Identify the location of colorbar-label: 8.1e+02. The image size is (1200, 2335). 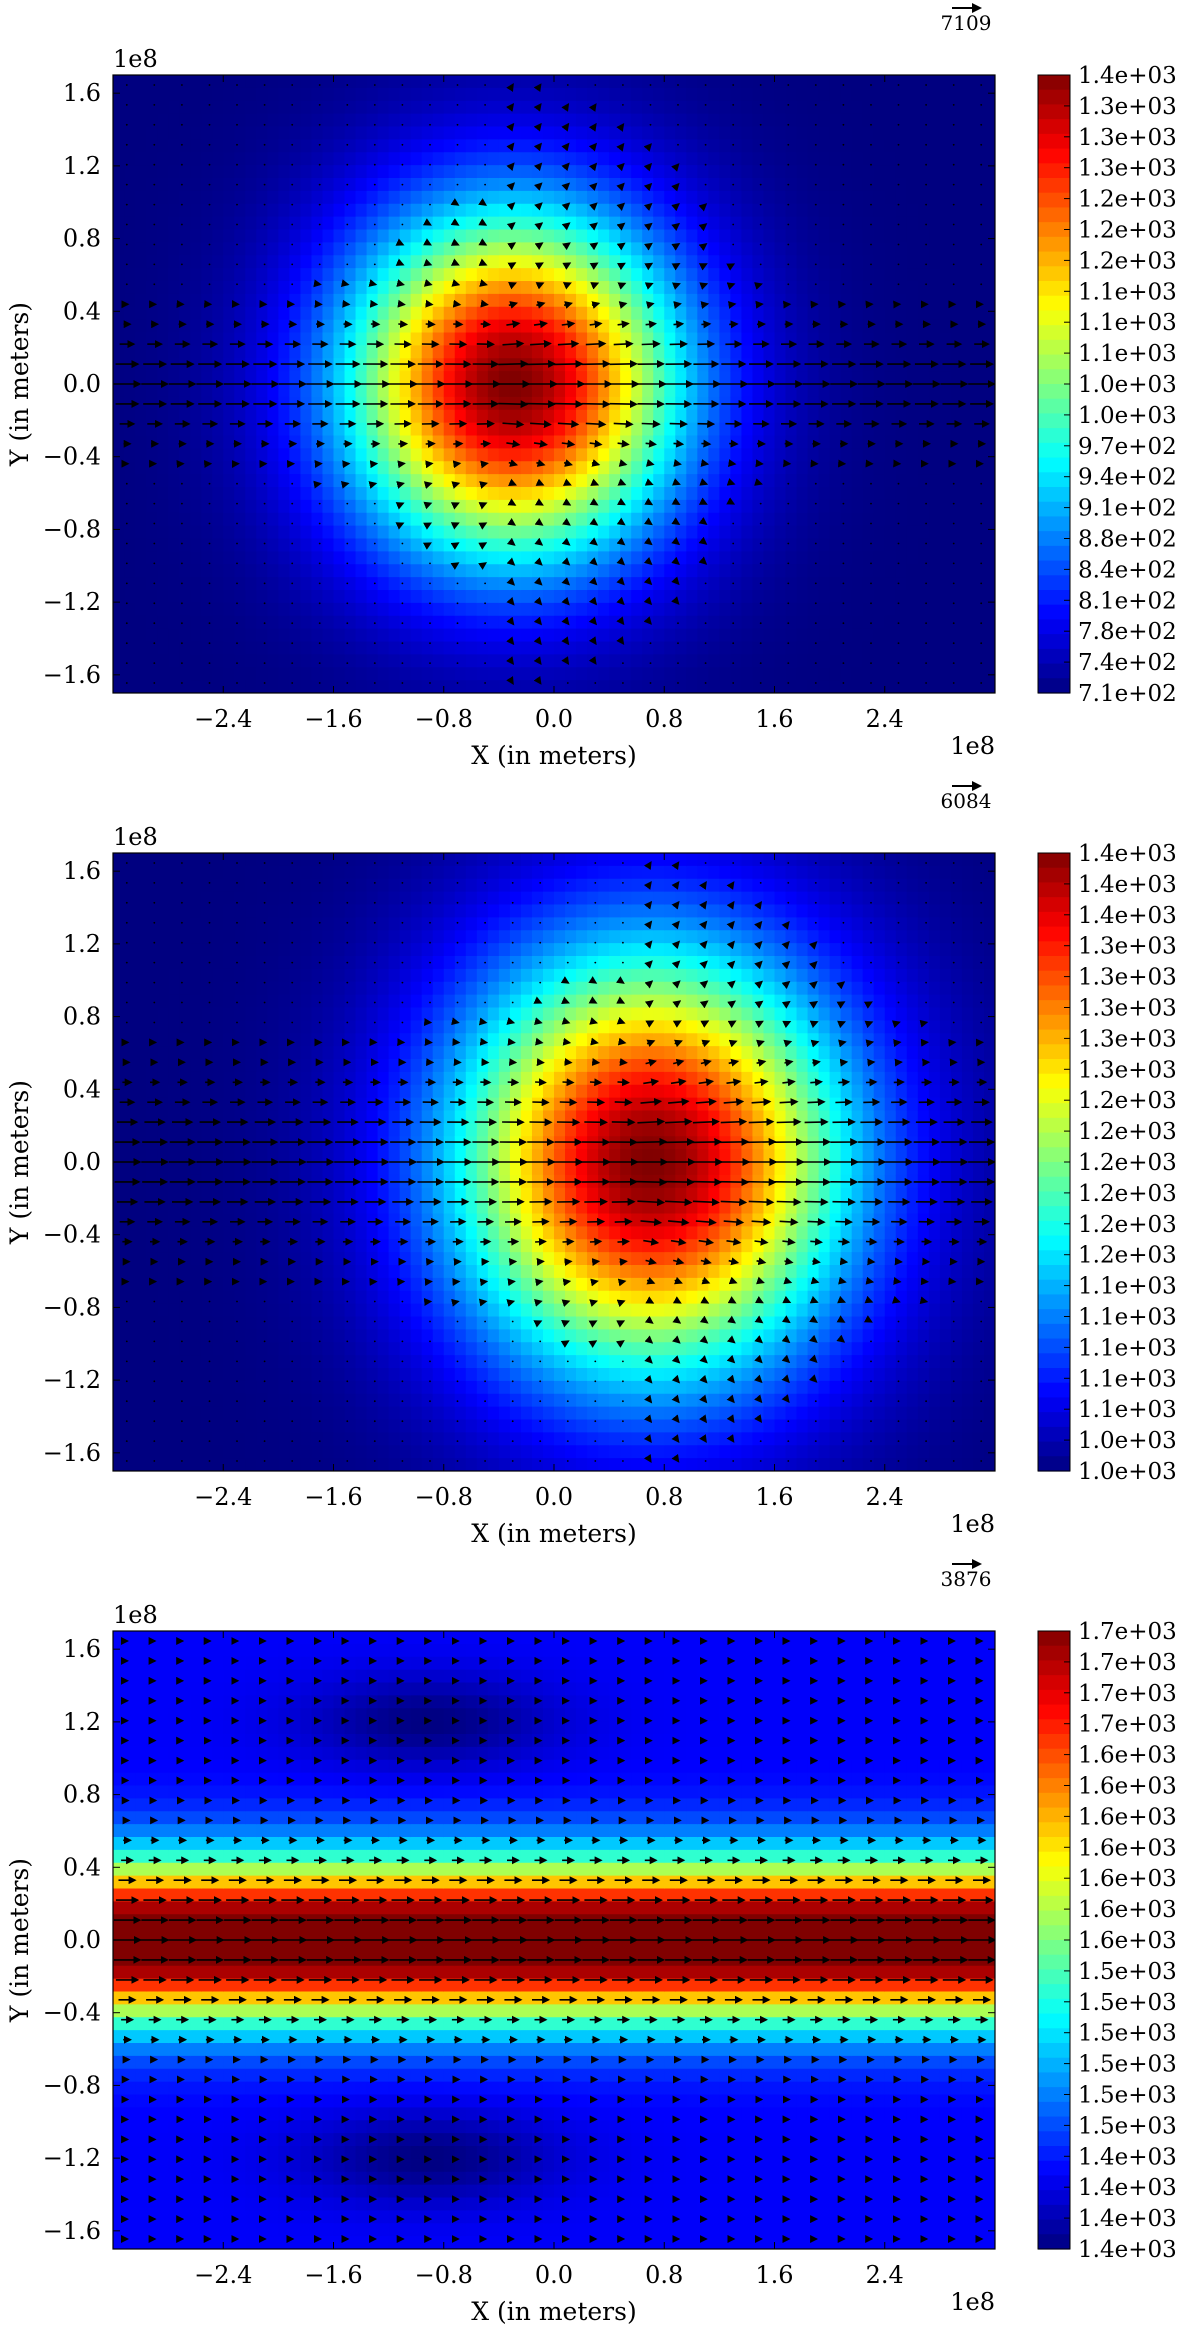
(1127, 601).